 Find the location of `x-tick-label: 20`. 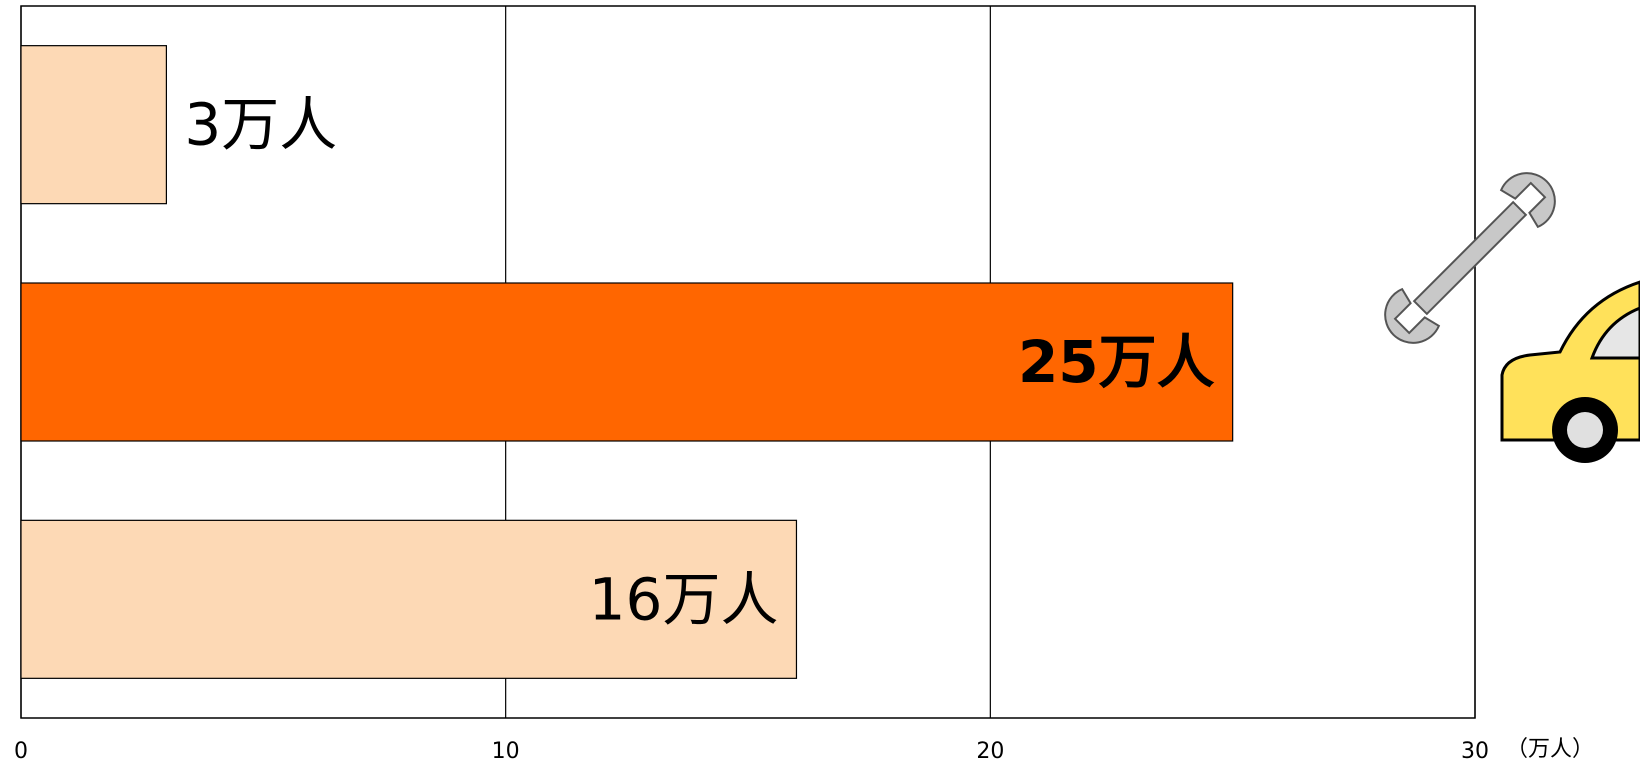

x-tick-label: 20 is located at coordinates (990, 751).